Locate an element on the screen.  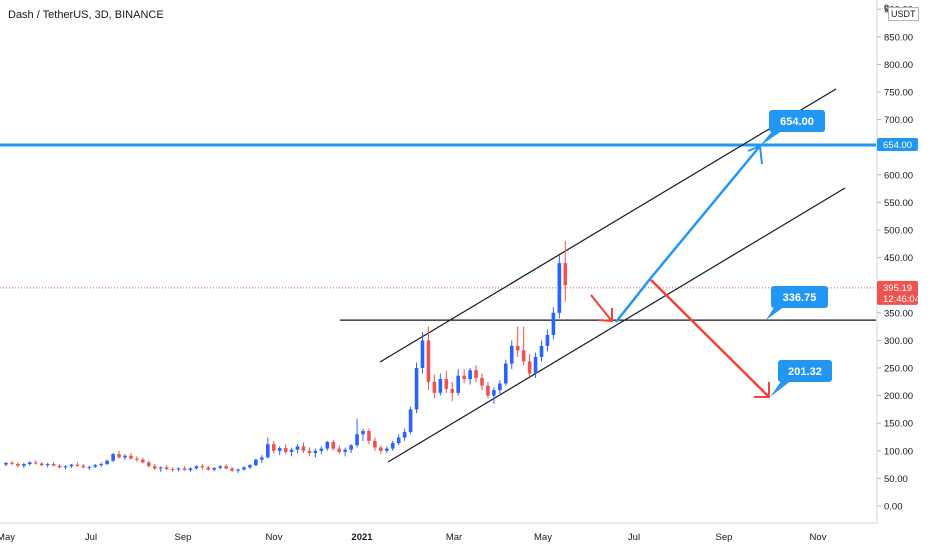
bearish-projection-arrow is located at coordinates (709, 338).